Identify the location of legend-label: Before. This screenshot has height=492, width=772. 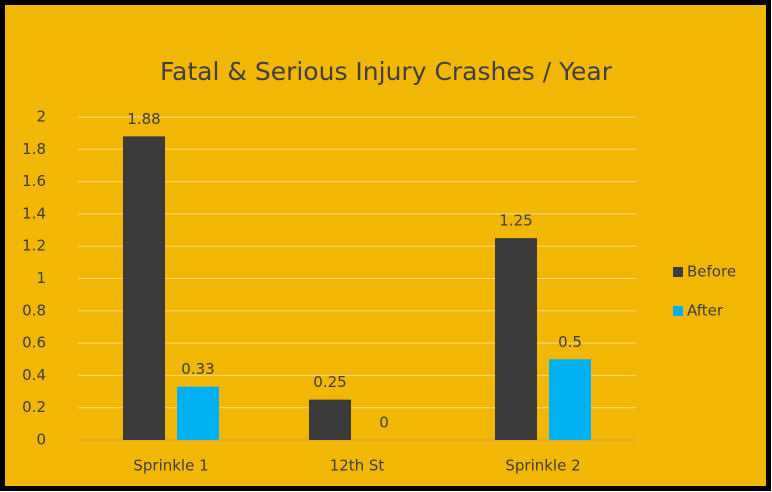
(711, 272).